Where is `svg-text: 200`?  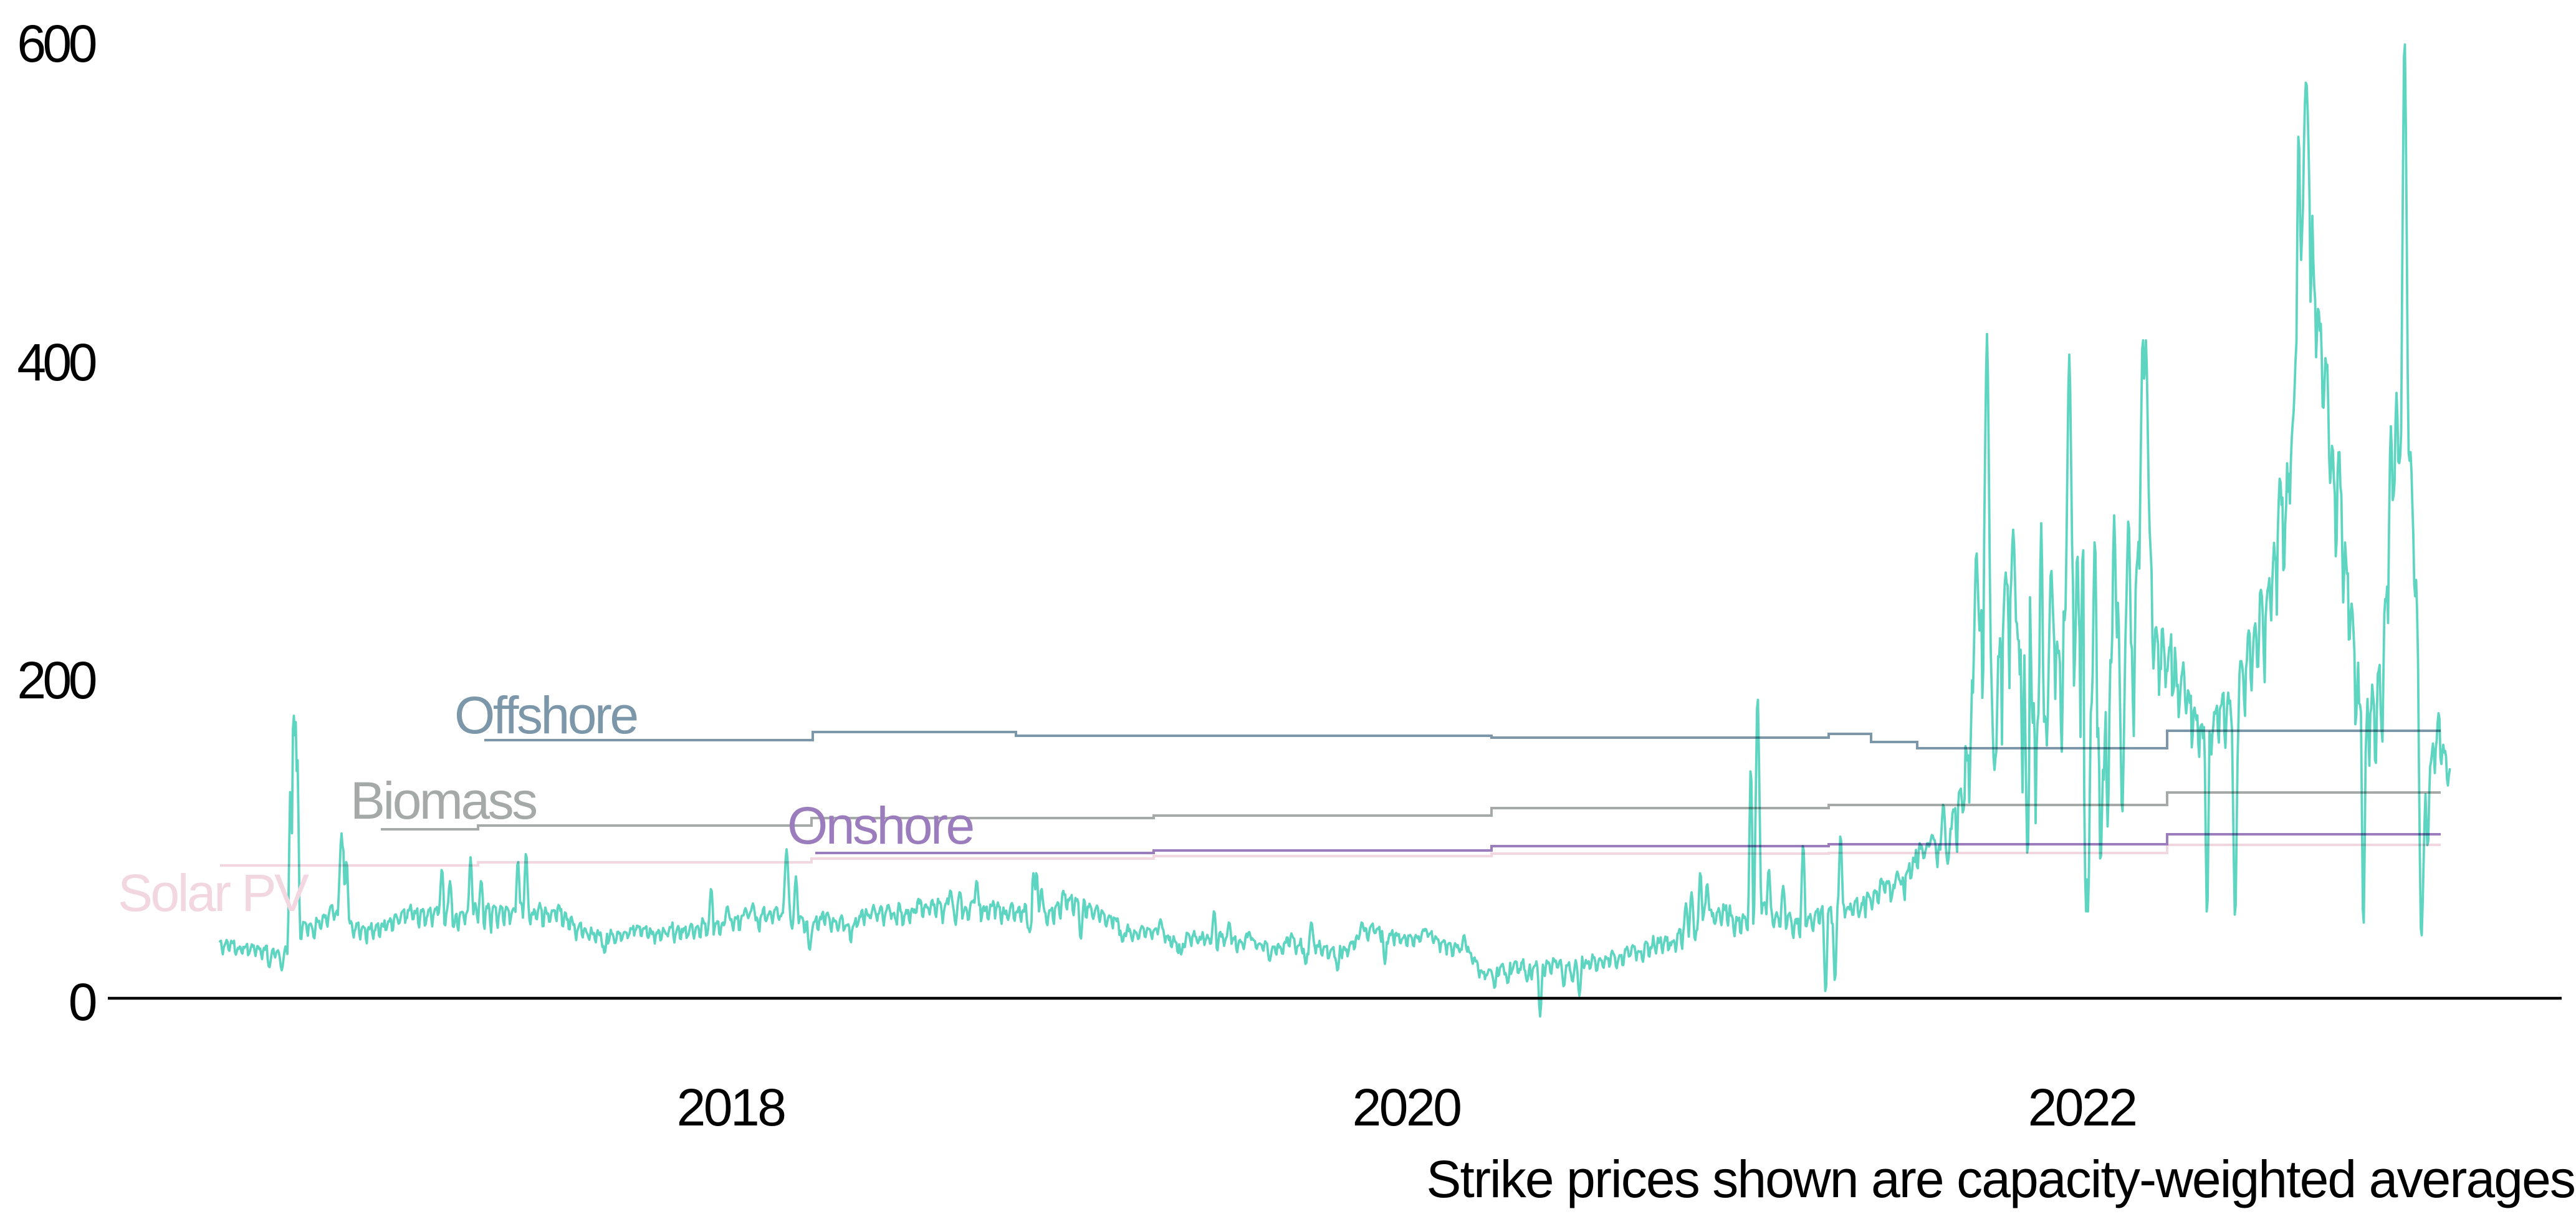 svg-text: 200 is located at coordinates (56, 680).